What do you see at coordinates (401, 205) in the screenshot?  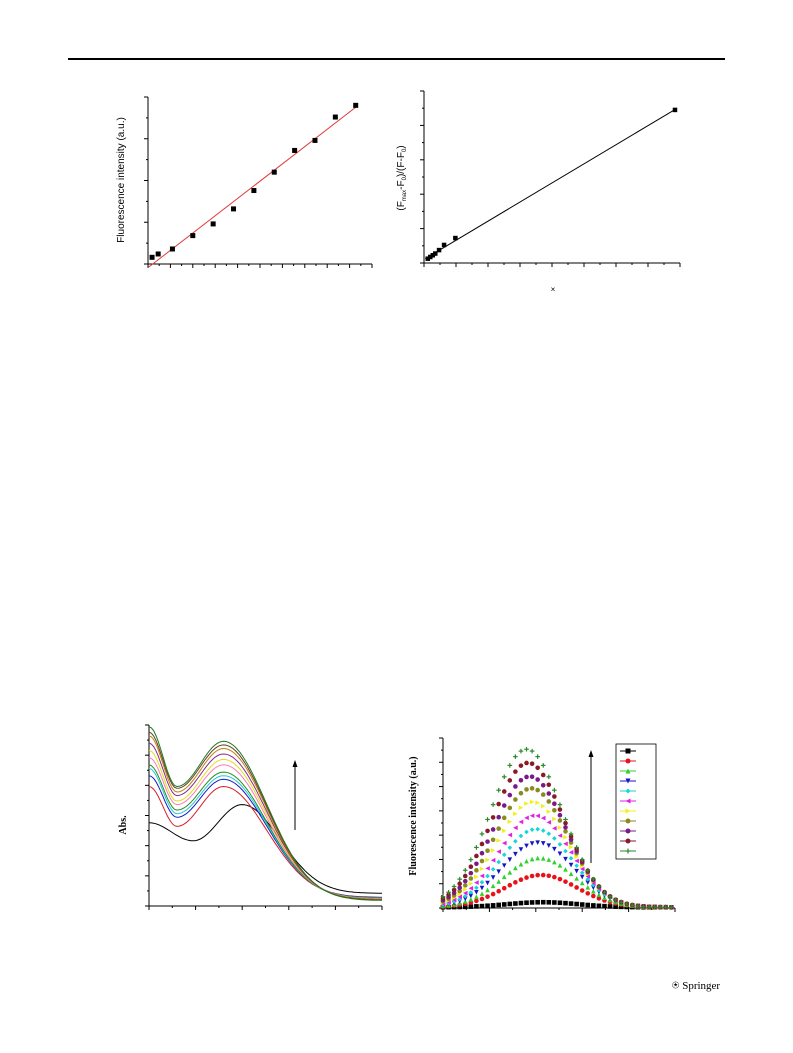 I see `y-label-part: (F` at bounding box center [401, 205].